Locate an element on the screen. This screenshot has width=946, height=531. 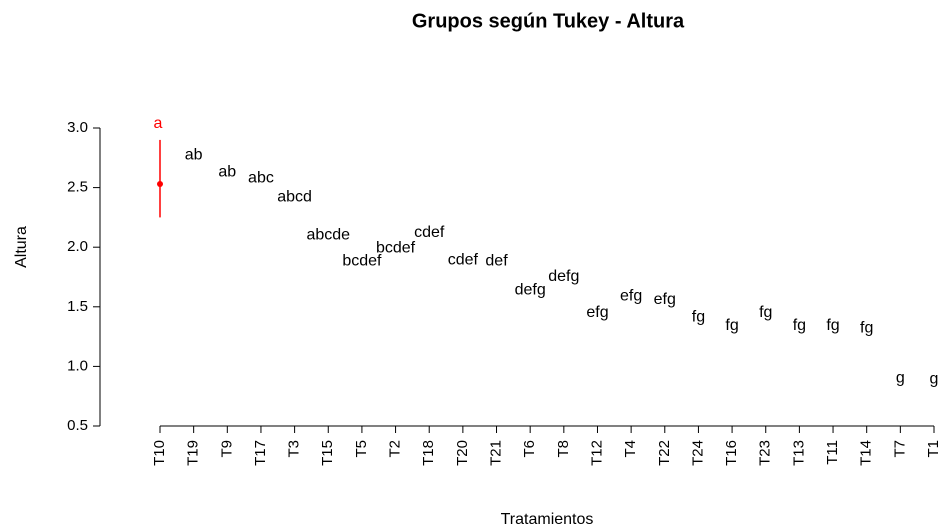
x-tick-label: T8 is located at coordinates (563, 449).